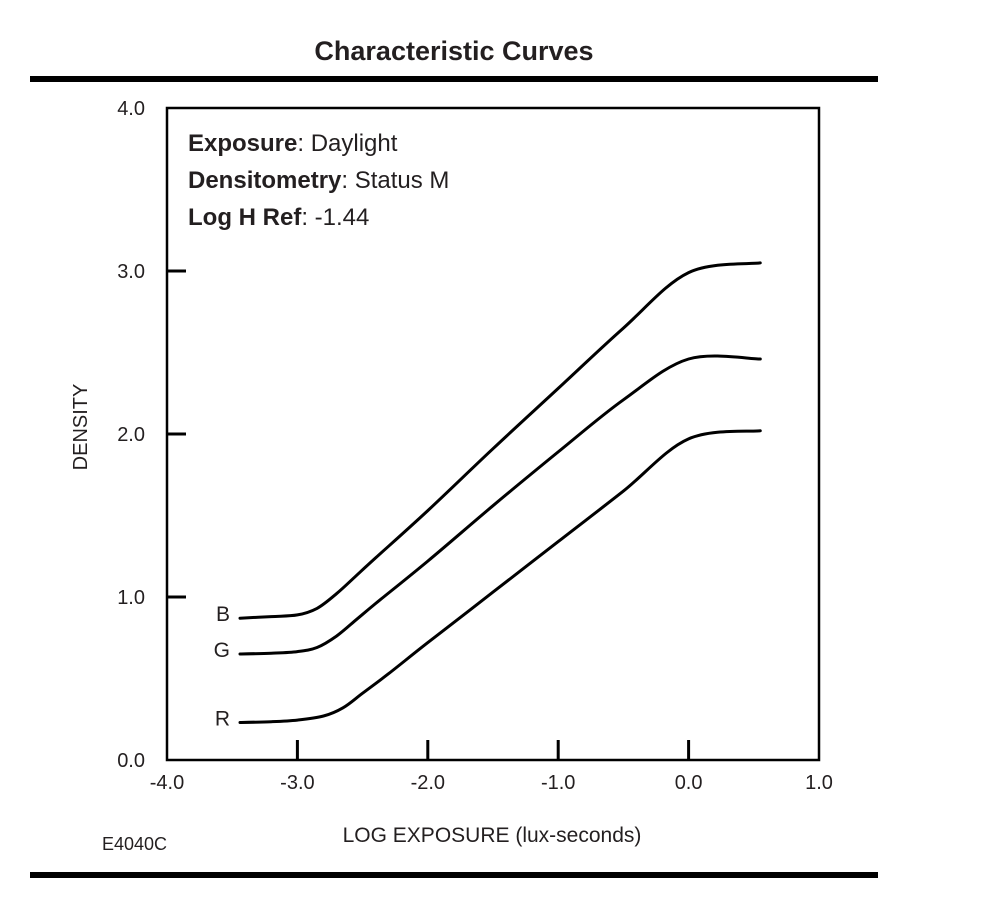 This screenshot has height=898, width=1000. I want to click on x-tick-label: -4.0, so click(167, 783).